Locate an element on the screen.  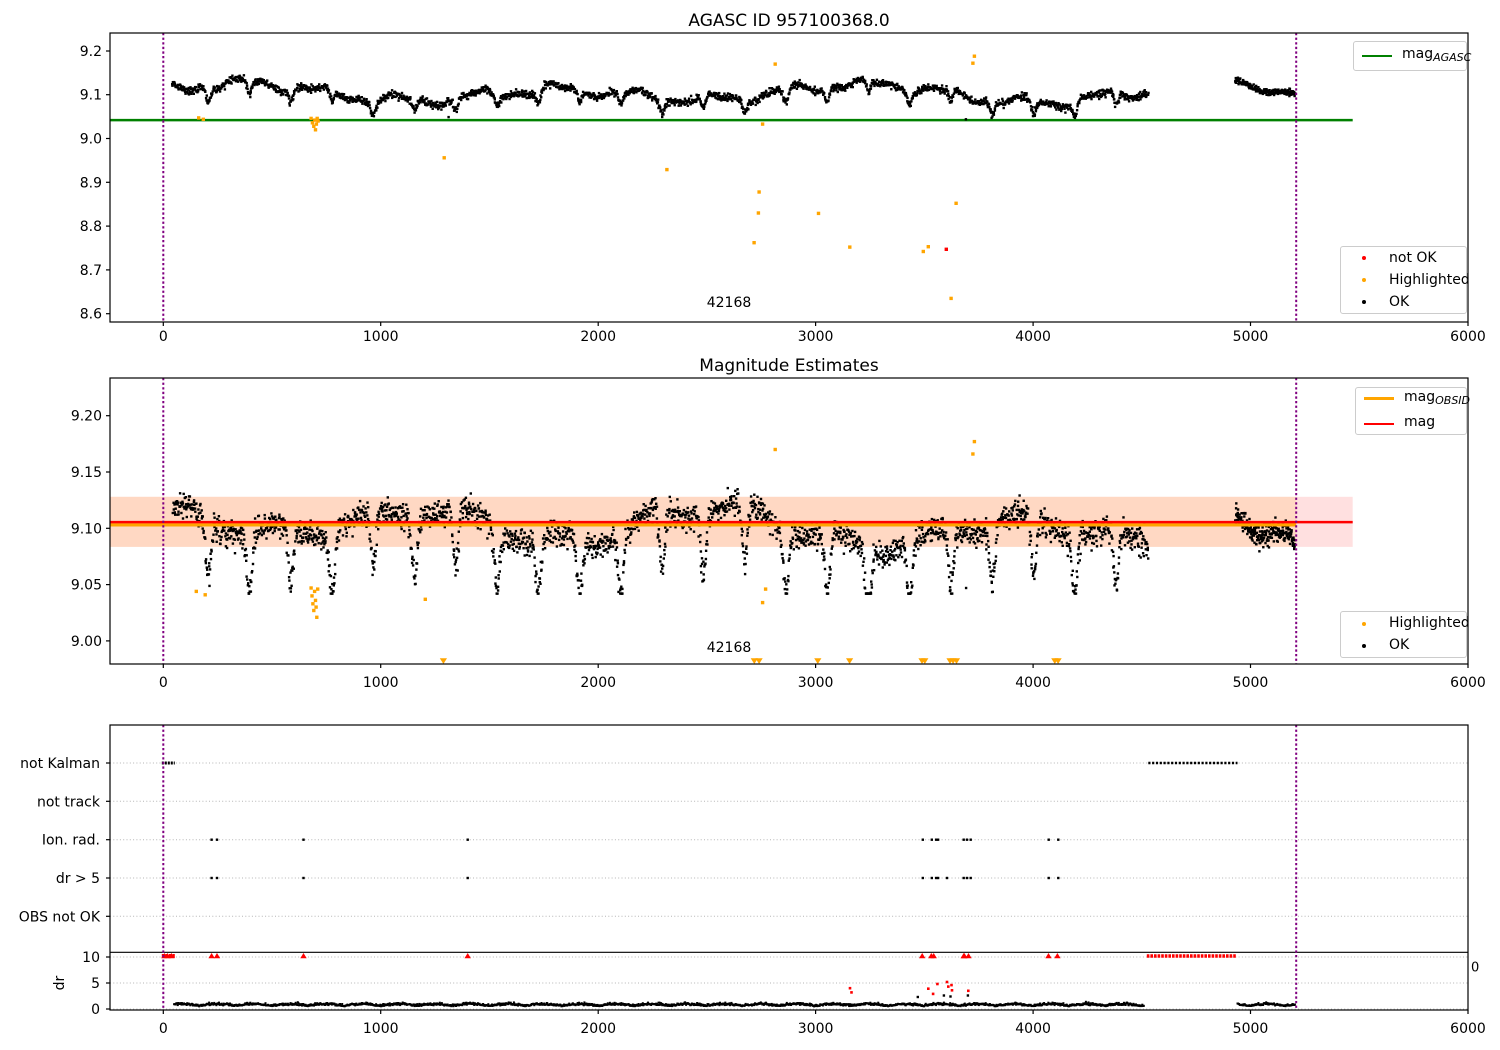
panel1-scatter-highlighted is located at coordinates (587, 177).